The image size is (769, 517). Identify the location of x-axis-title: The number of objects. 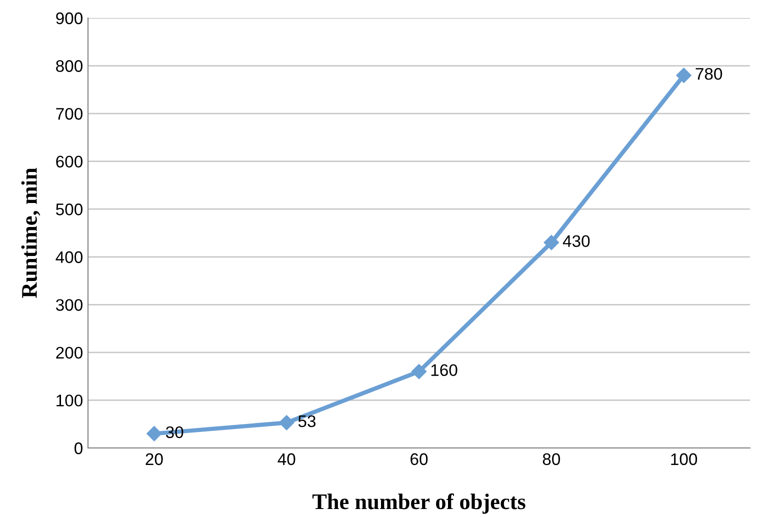
(419, 503).